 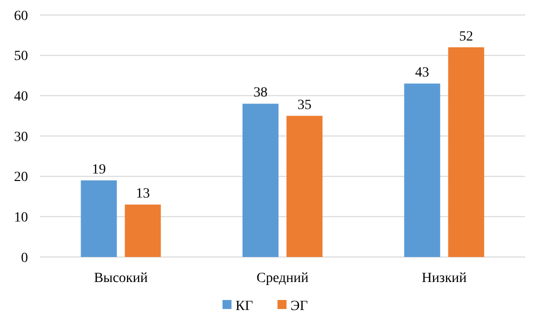 I want to click on data-label: 13, so click(x=143, y=194).